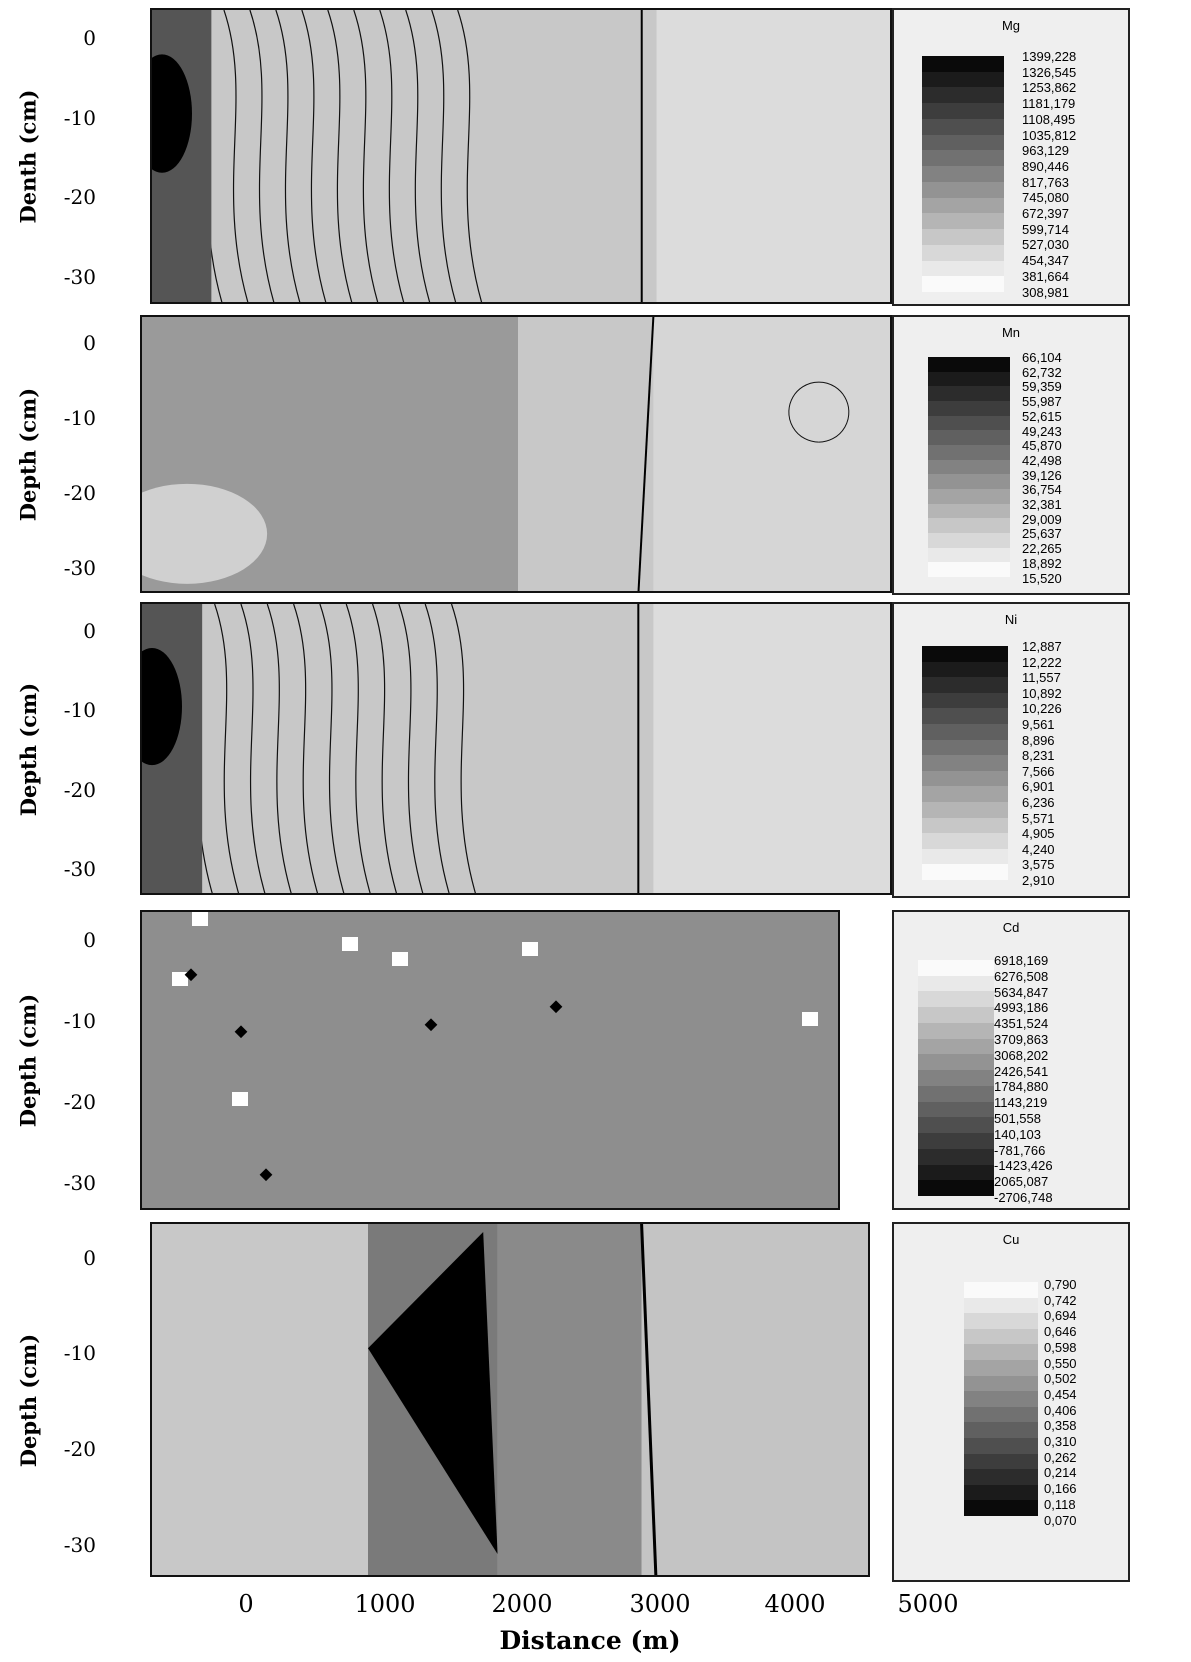  Describe the element at coordinates (1021, 1055) in the screenshot. I see `legend-value: 3068,202` at that location.